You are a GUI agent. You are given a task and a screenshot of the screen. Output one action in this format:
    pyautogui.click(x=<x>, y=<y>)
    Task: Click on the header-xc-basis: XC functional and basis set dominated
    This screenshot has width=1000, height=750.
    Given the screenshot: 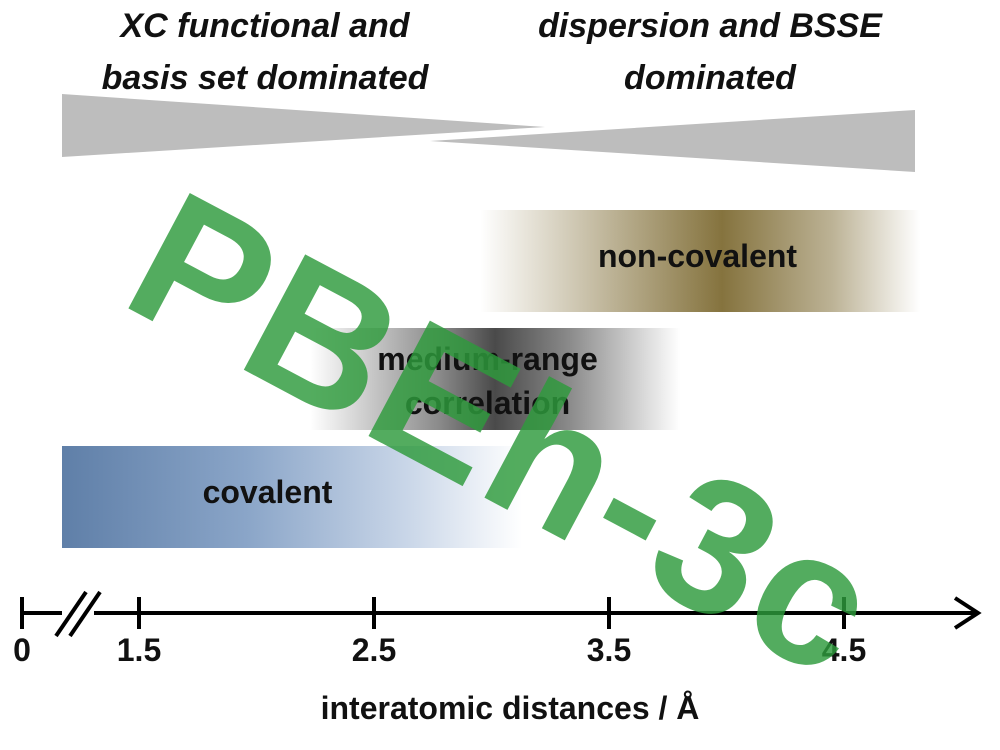 What is the action you would take?
    pyautogui.click(x=265, y=52)
    